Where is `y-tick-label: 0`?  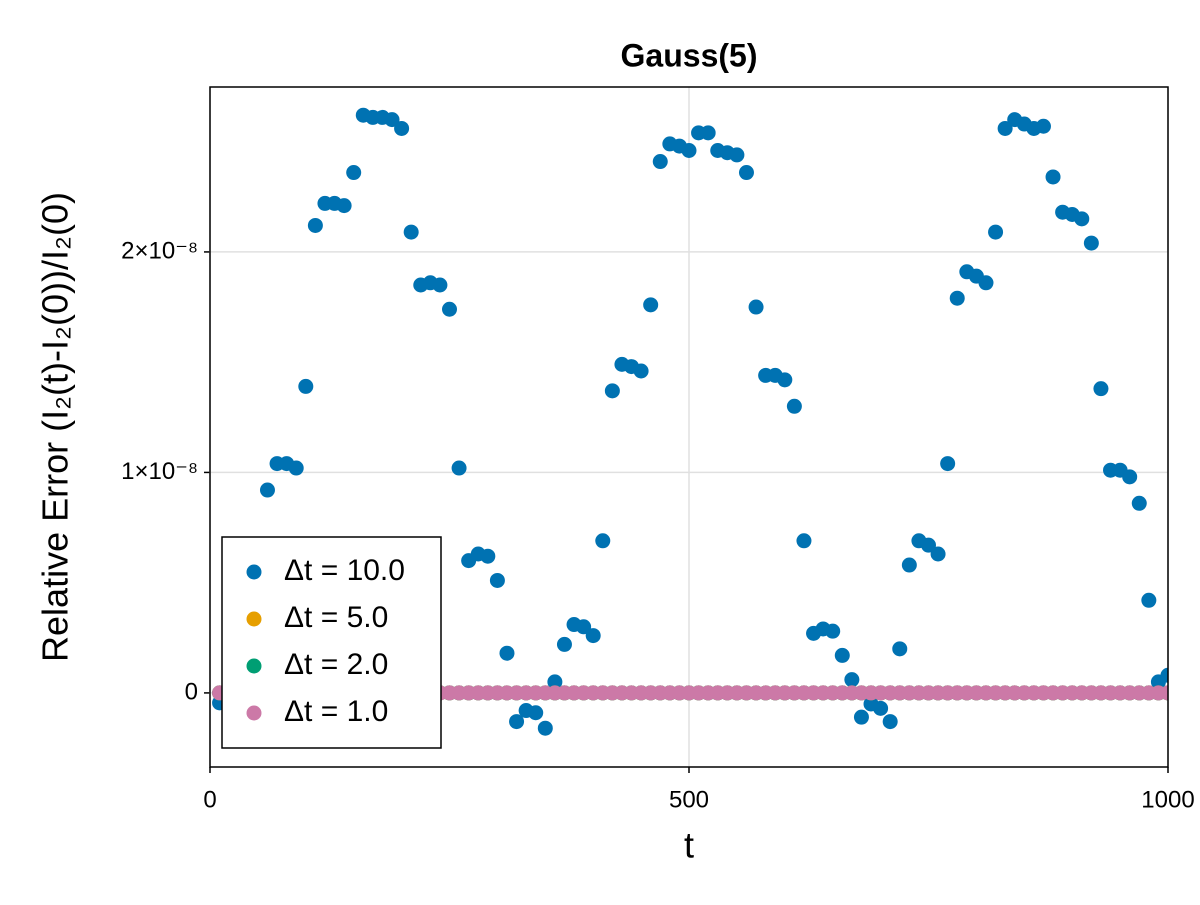 y-tick-label: 0 is located at coordinates (191, 691).